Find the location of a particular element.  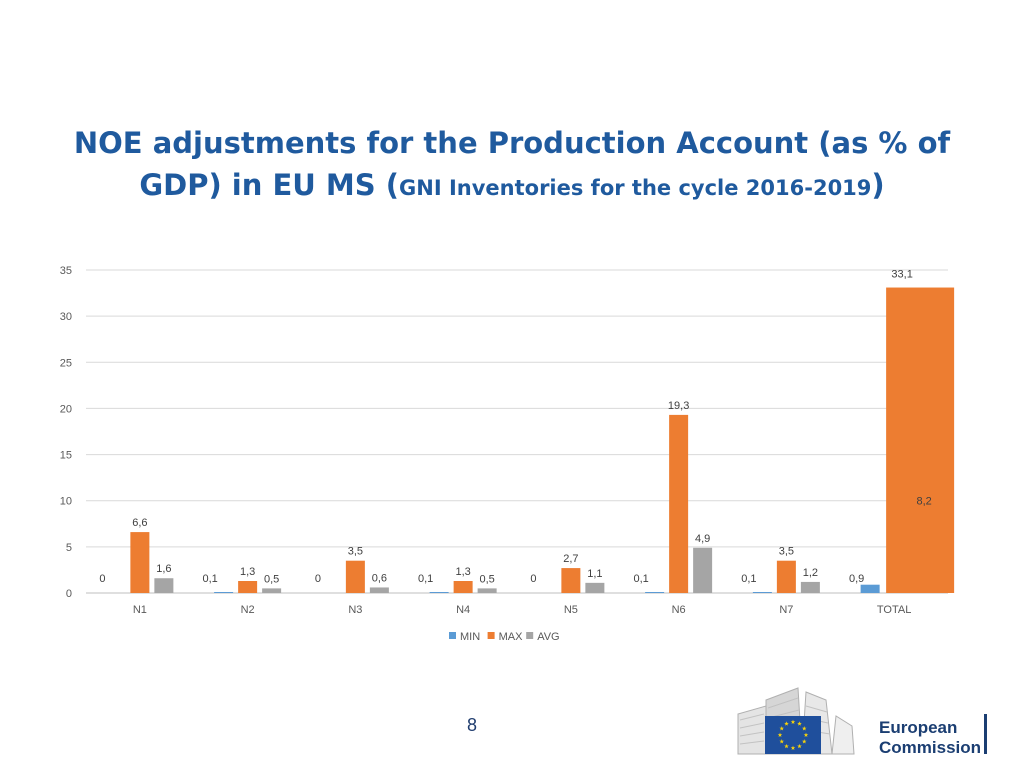

logo-text-line-1: European is located at coordinates (918, 727).